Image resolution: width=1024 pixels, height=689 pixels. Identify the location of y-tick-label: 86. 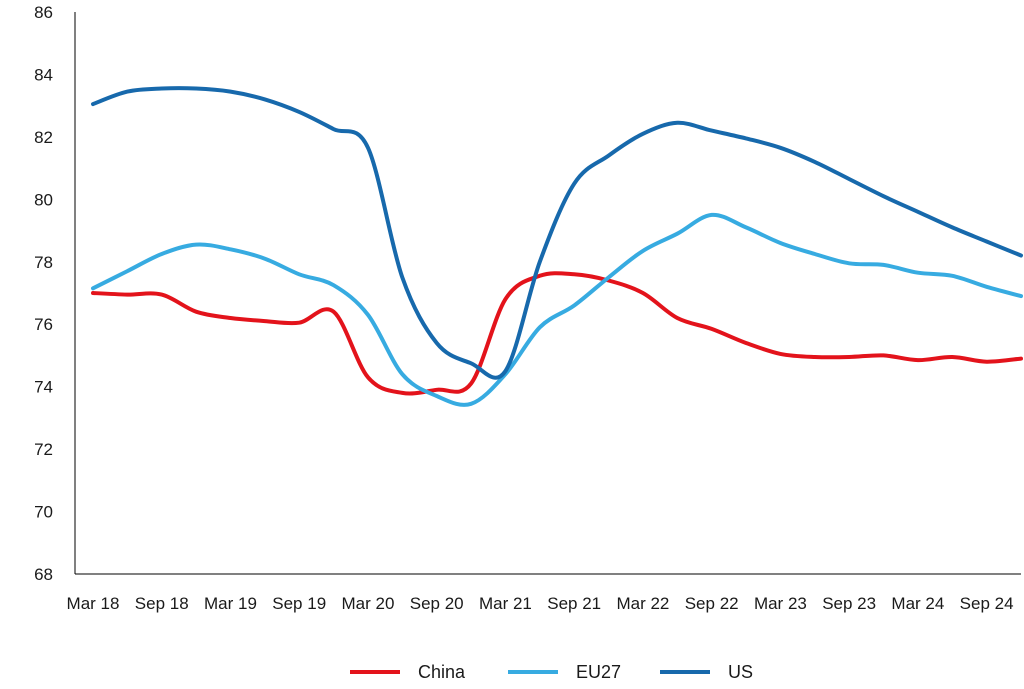
(43, 12).